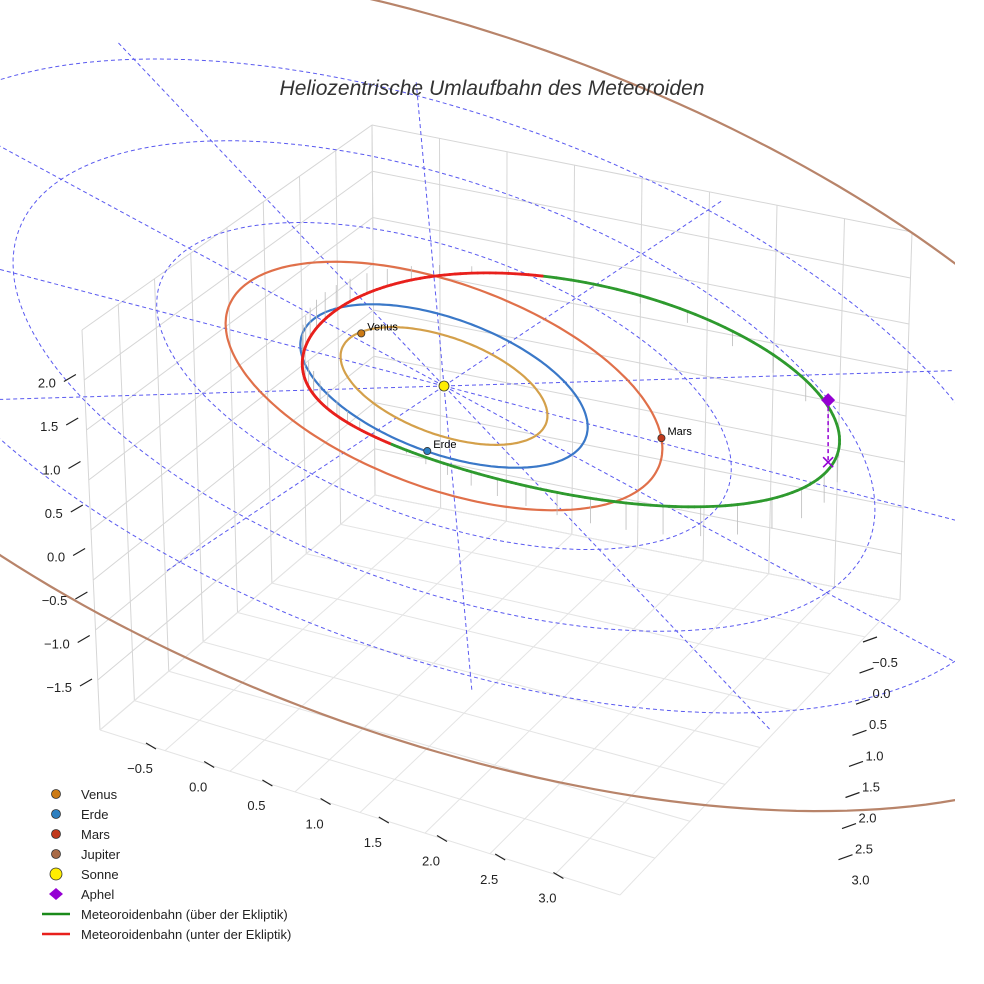  What do you see at coordinates (47, 383) in the screenshot?
I see `z-tick-label: 2.0` at bounding box center [47, 383].